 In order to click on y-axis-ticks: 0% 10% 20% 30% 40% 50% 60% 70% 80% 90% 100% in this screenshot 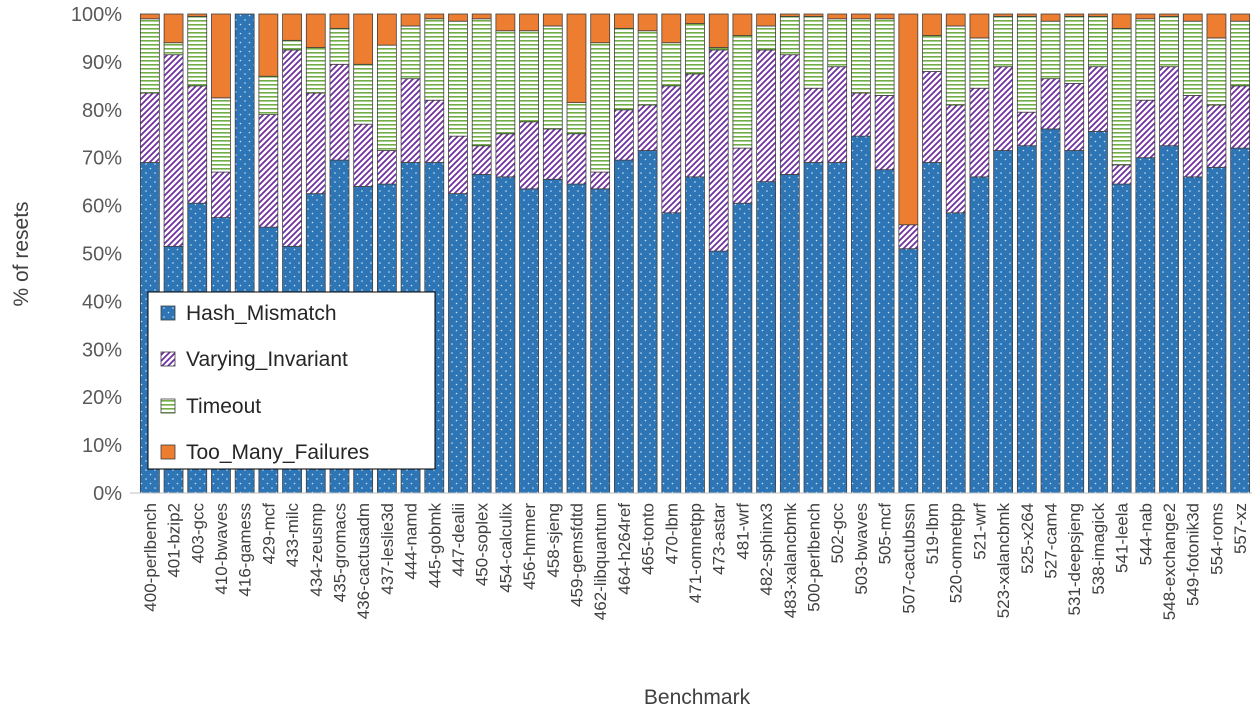, I will do `click(96, 254)`.